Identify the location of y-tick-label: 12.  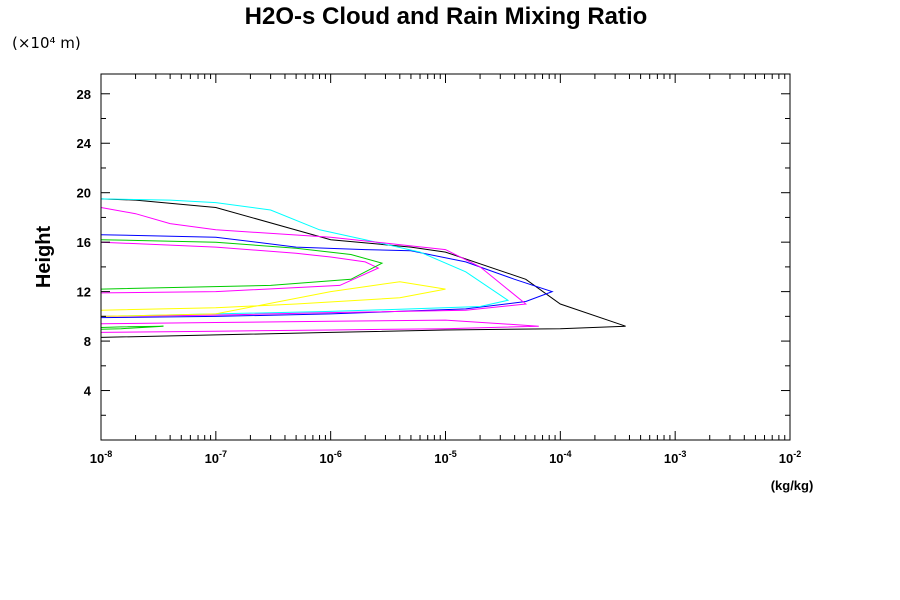
(84, 292).